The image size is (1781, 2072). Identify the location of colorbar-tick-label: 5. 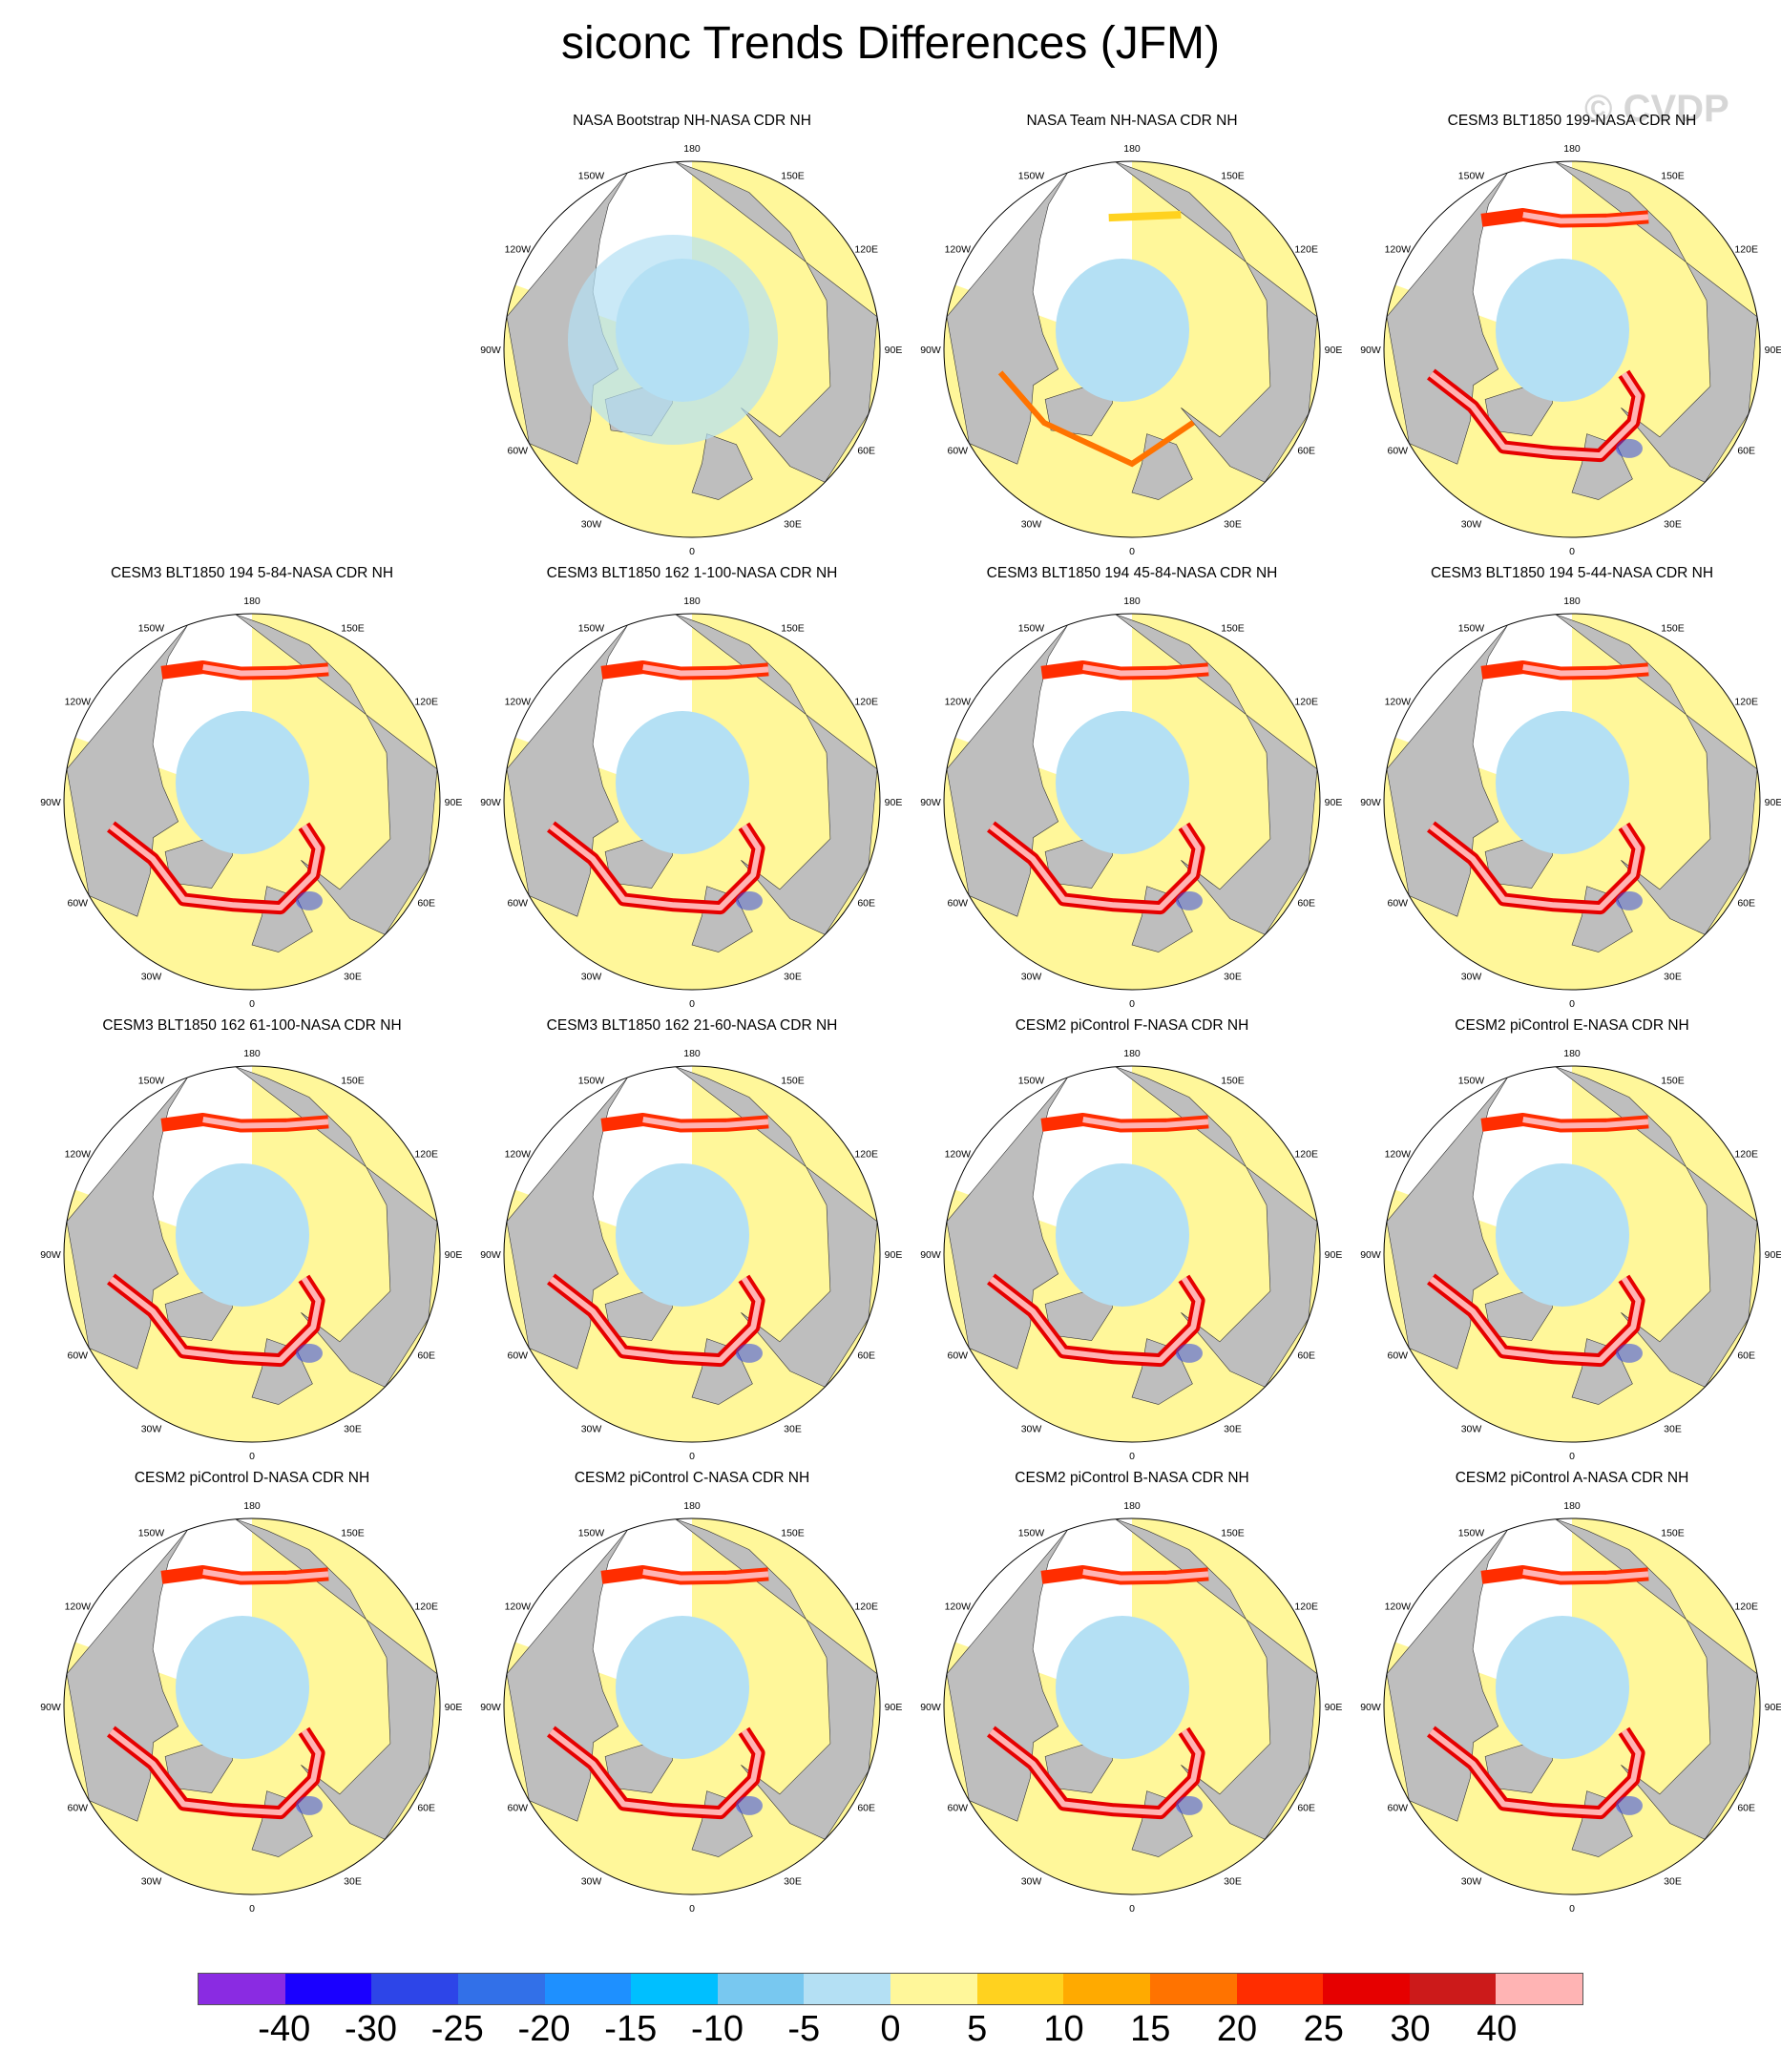
(978, 2029).